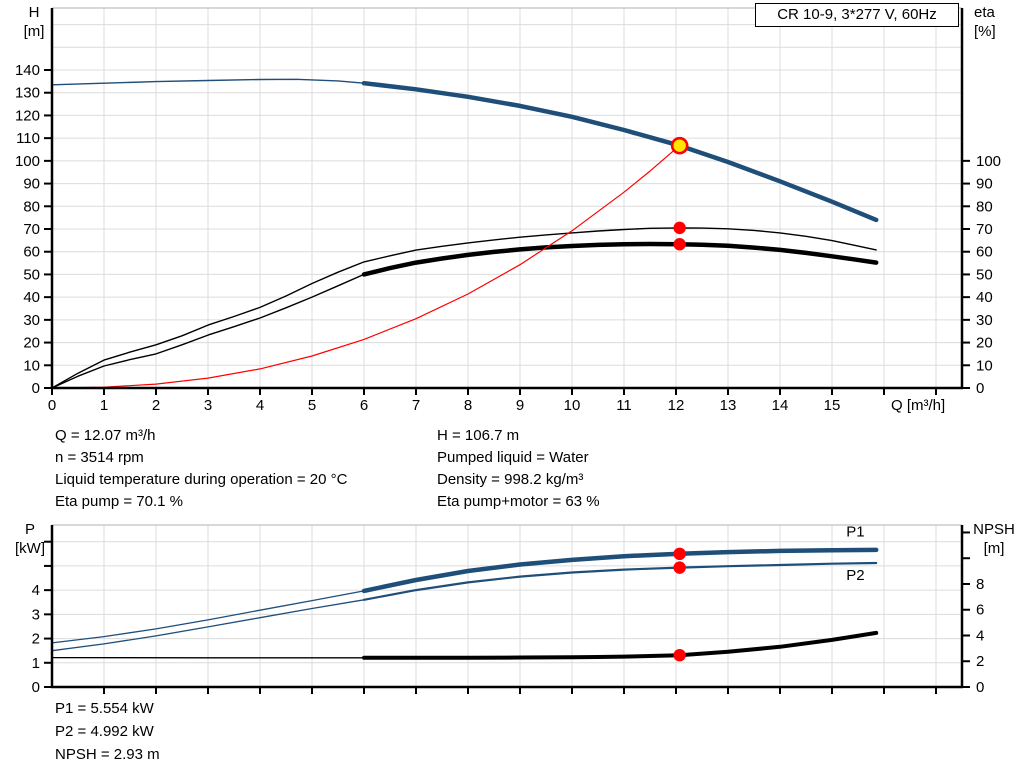 This screenshot has height=781, width=1024. I want to click on x-tick-label: 4, so click(260, 405).